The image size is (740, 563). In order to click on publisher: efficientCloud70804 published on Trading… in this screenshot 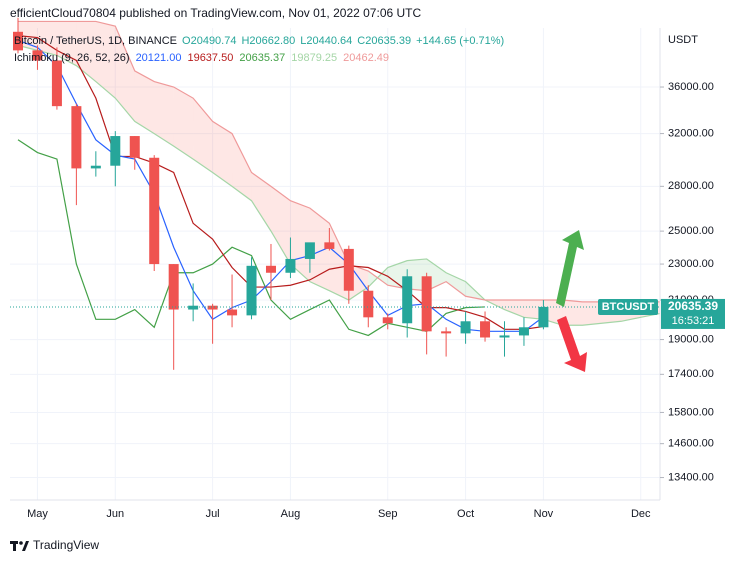, I will do `click(215, 13)`.